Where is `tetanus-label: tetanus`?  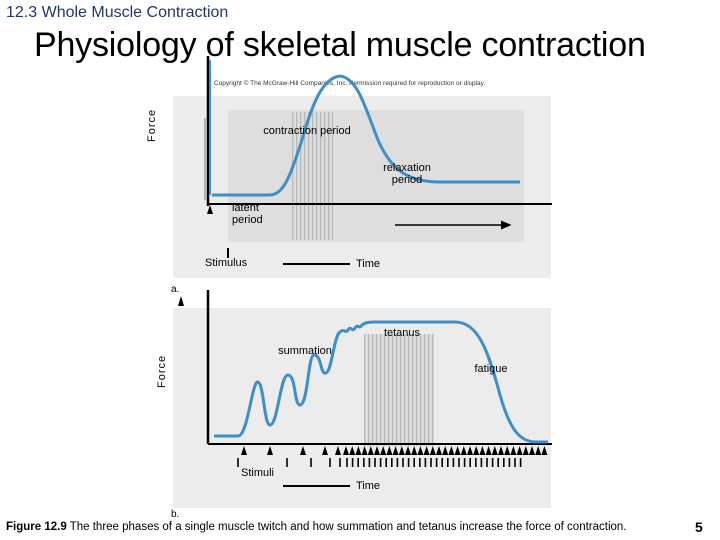 tetanus-label: tetanus is located at coordinates (402, 333).